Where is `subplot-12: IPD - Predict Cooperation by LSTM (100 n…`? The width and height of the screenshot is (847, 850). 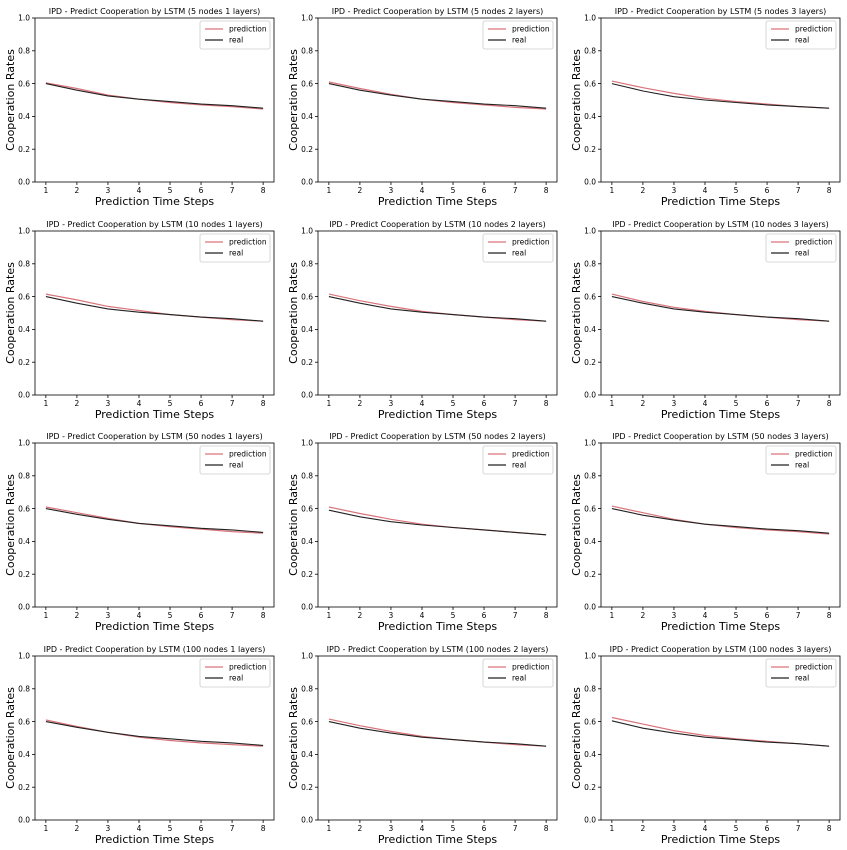 subplot-12: IPD - Predict Cooperation by LSTM (100 n… is located at coordinates (705, 745).